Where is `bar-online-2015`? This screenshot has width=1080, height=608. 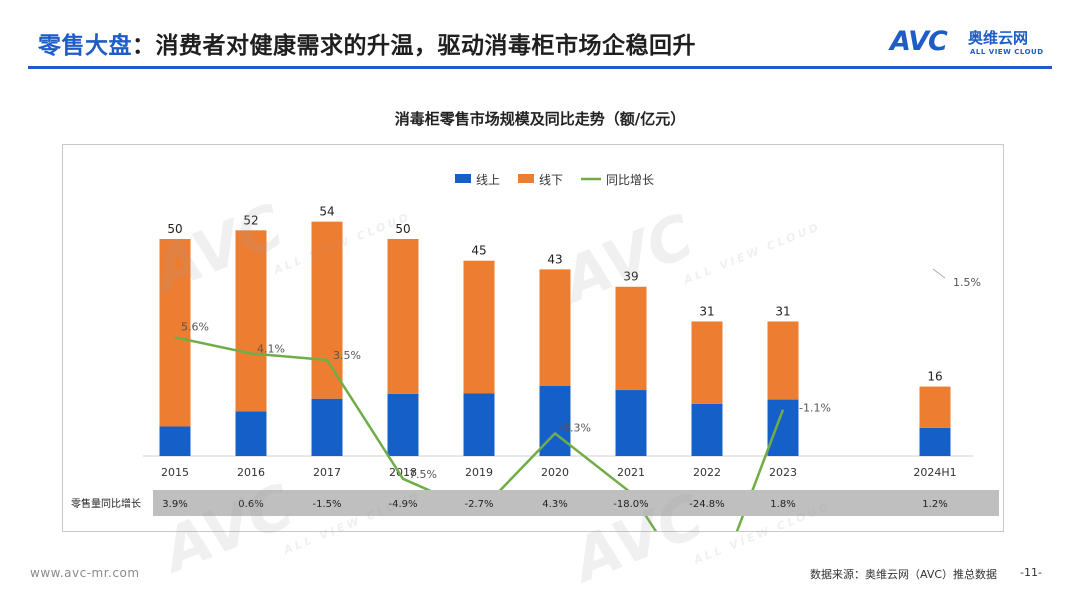 bar-online-2015 is located at coordinates (175, 441).